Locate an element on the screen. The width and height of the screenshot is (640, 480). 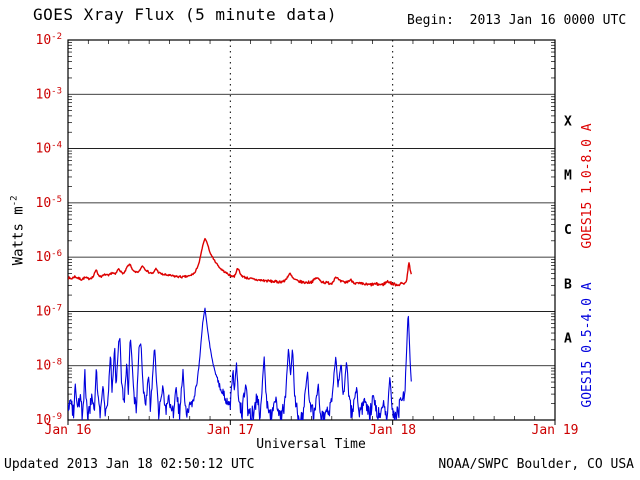
flare-class-label: C is located at coordinates (568, 230).